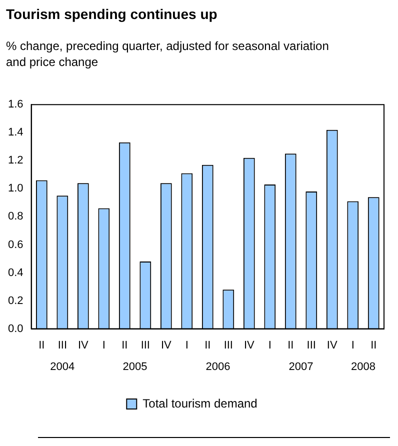 Image resolution: width=398 pixels, height=446 pixels. I want to click on y-tick-label: 1.0, so click(16, 188).